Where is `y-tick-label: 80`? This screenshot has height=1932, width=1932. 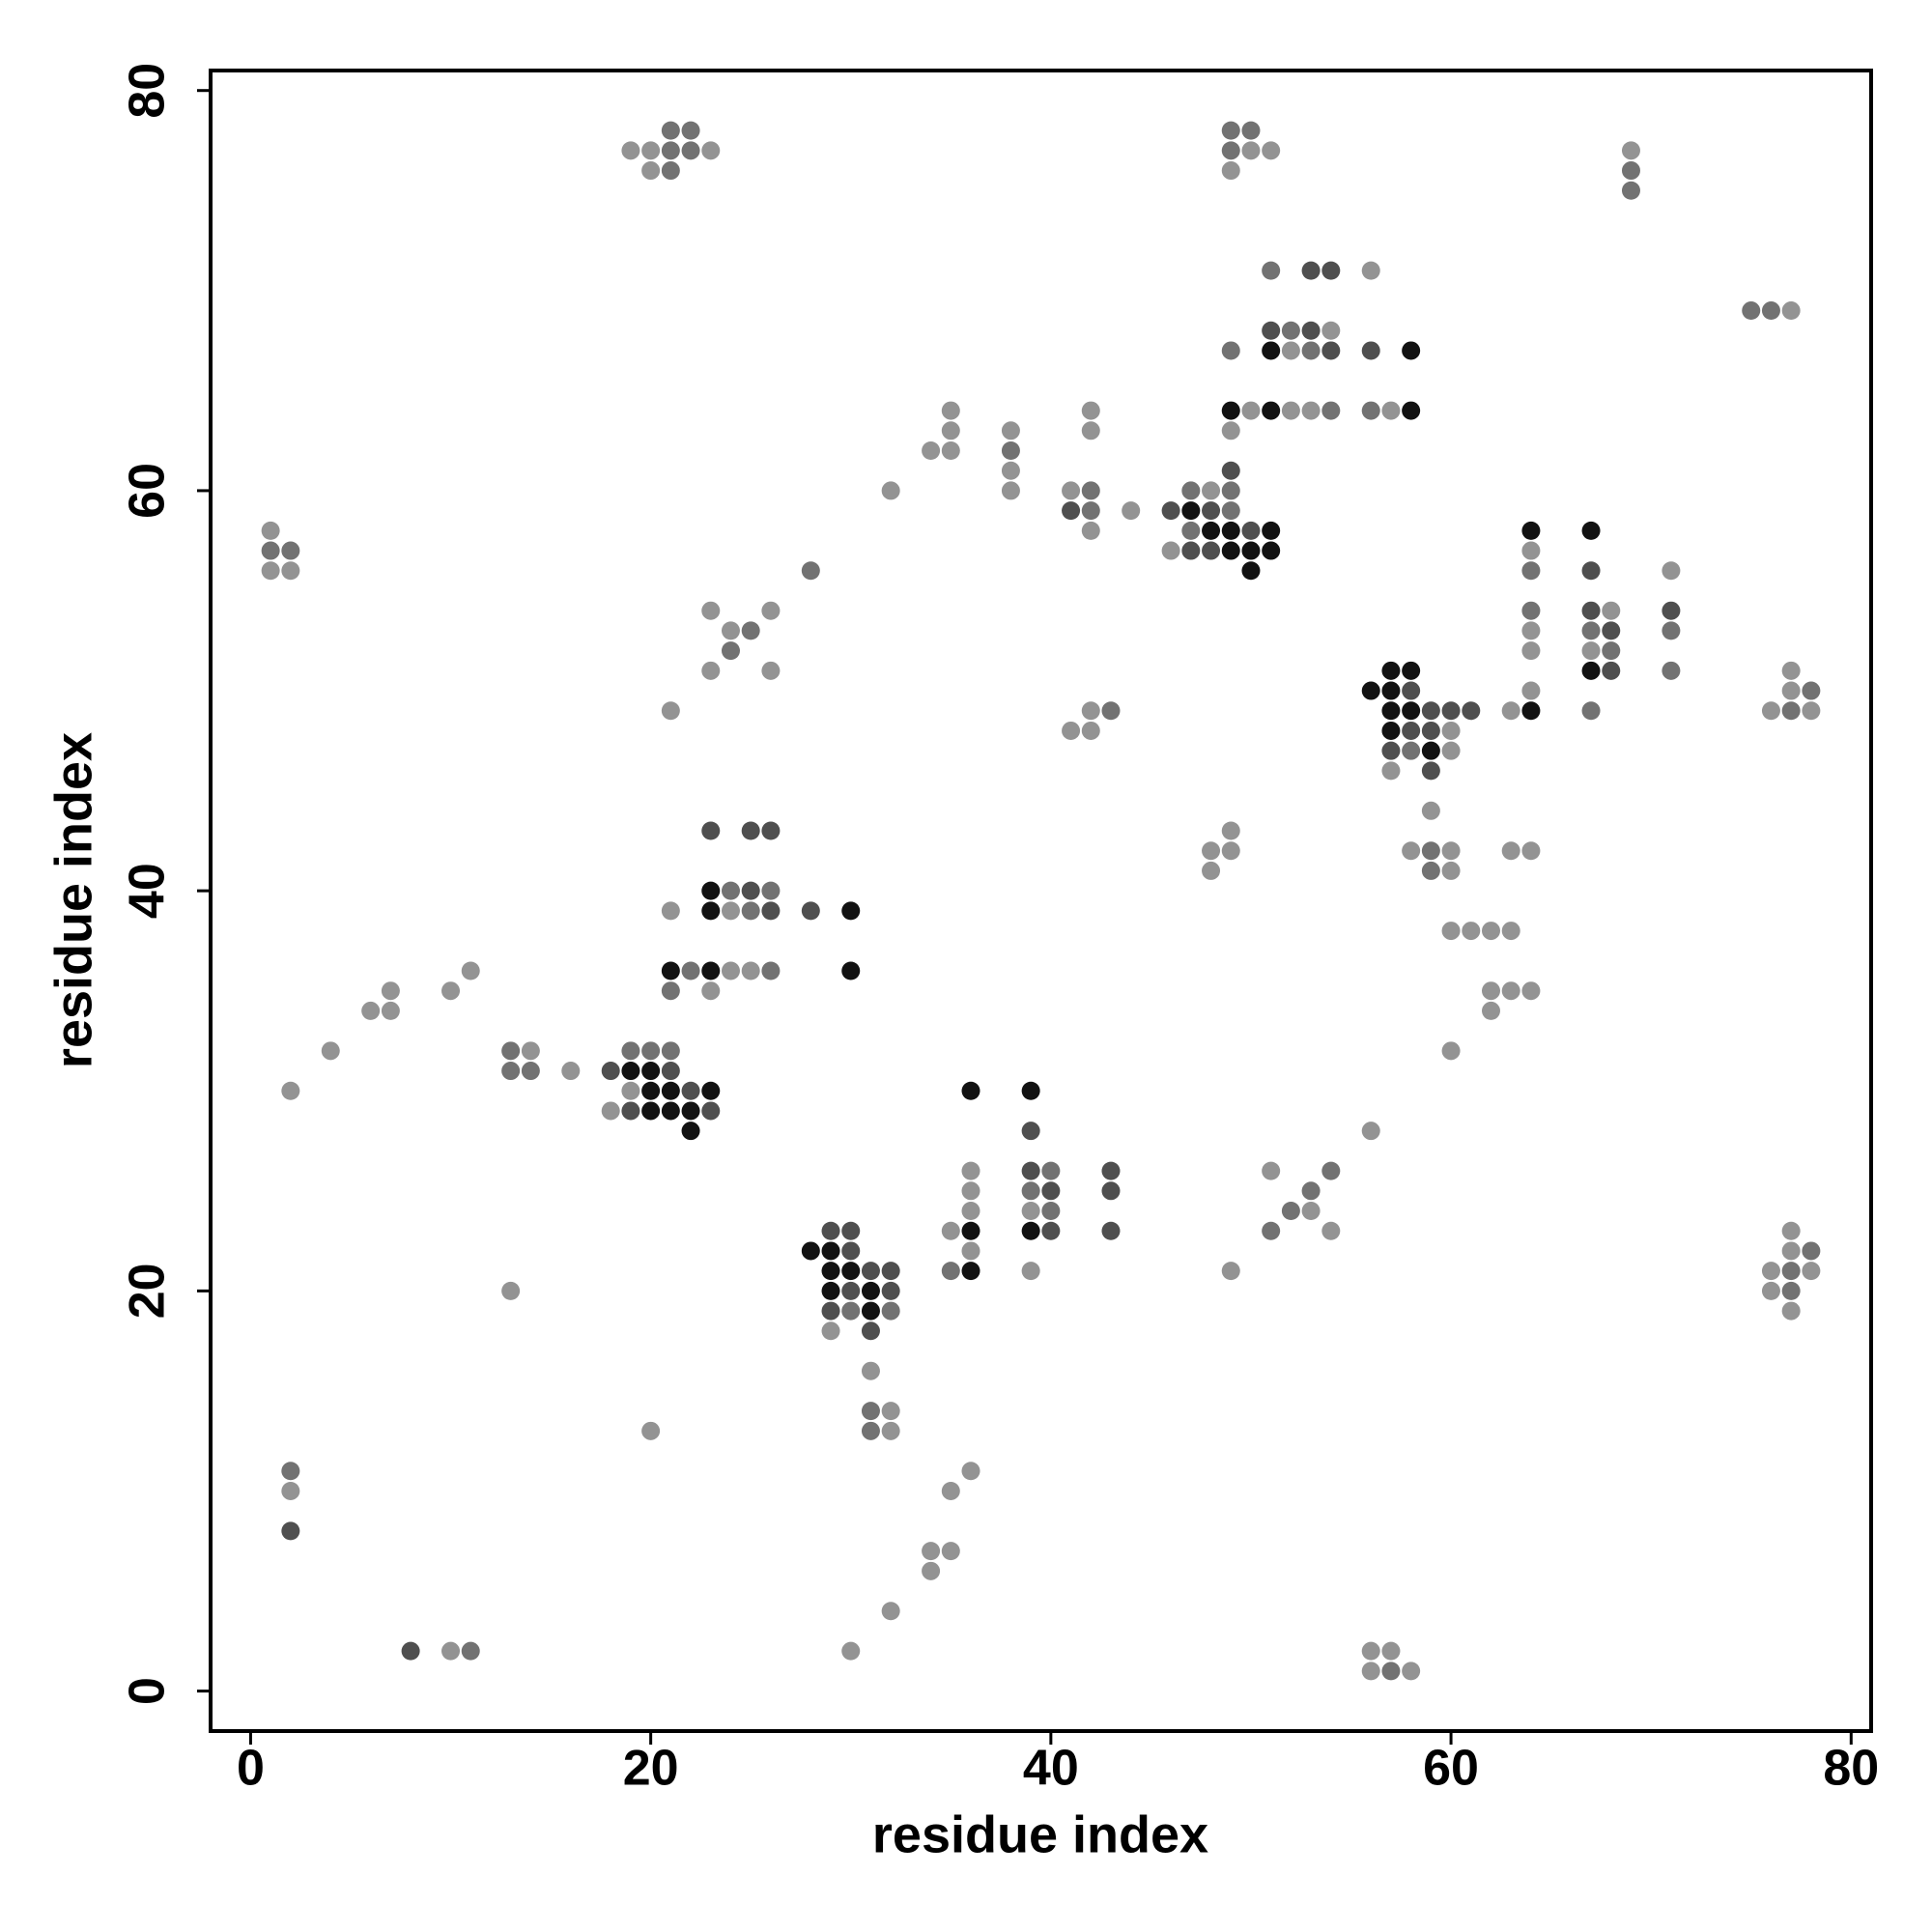
y-tick-label: 80 is located at coordinates (148, 91).